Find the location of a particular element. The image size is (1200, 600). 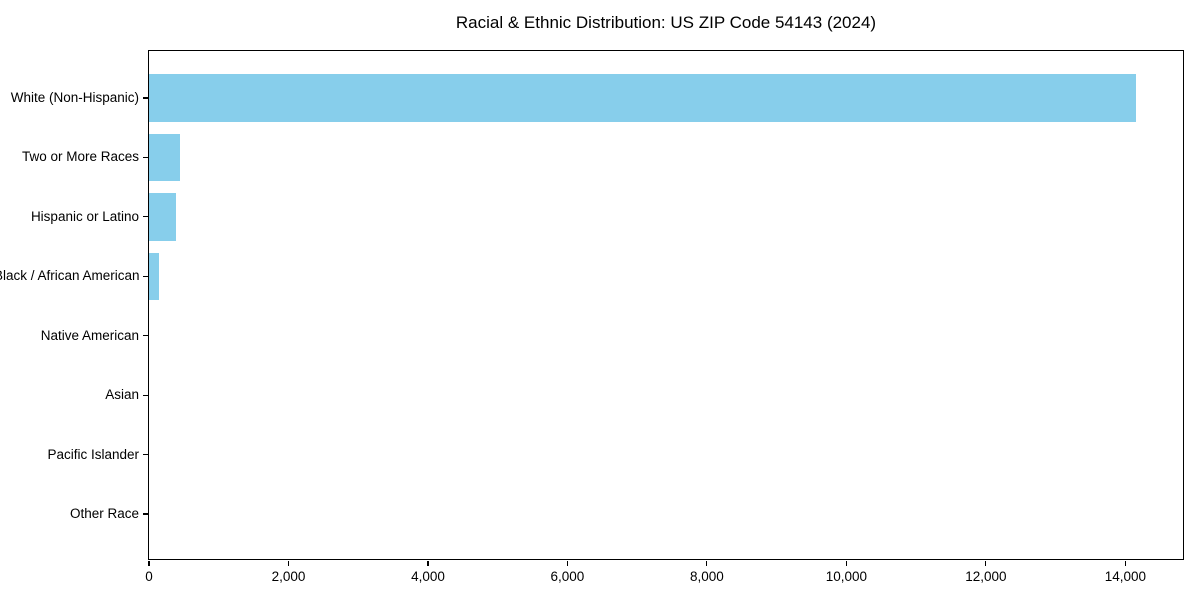

x-axis-tick-label: 6,000 is located at coordinates (567, 576).